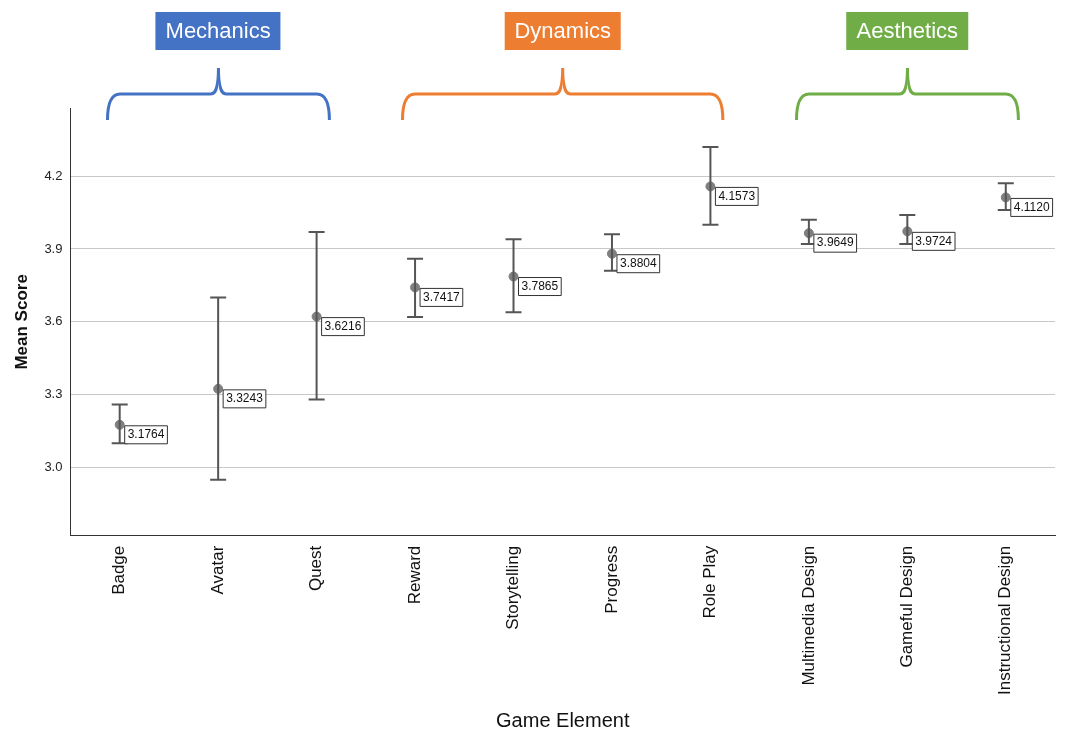 The width and height of the screenshot is (1073, 737). I want to click on data-label: 3.3243, so click(245, 398).